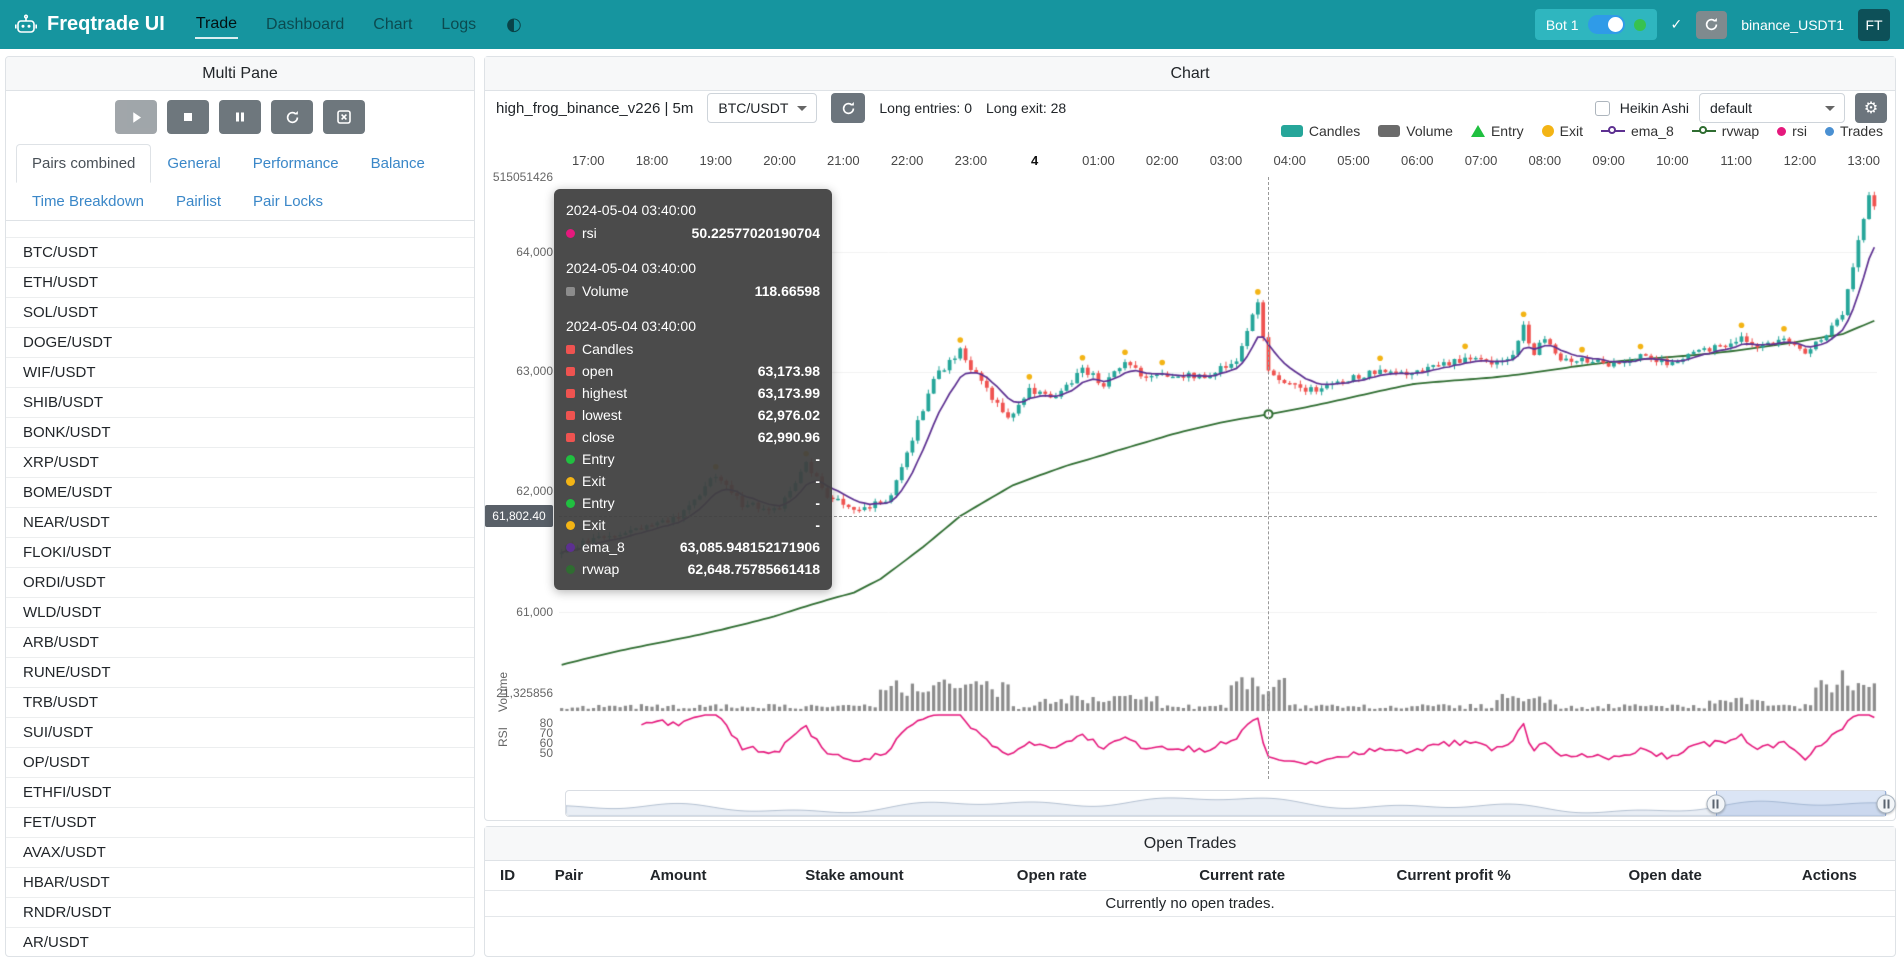 The height and width of the screenshot is (957, 1904). What do you see at coordinates (393, 24) in the screenshot?
I see `nav-item-chart: Chart` at bounding box center [393, 24].